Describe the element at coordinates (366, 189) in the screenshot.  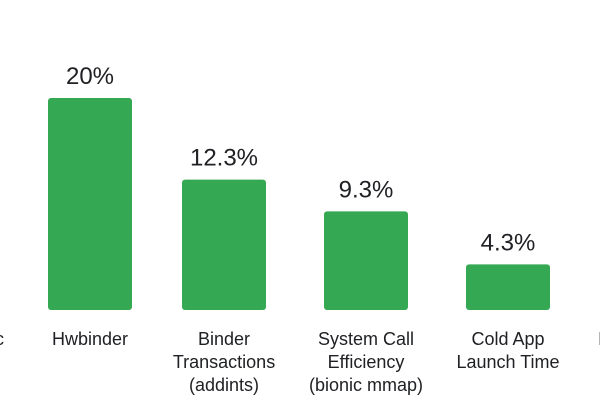
I see `value-label-2: 9.3%` at that location.